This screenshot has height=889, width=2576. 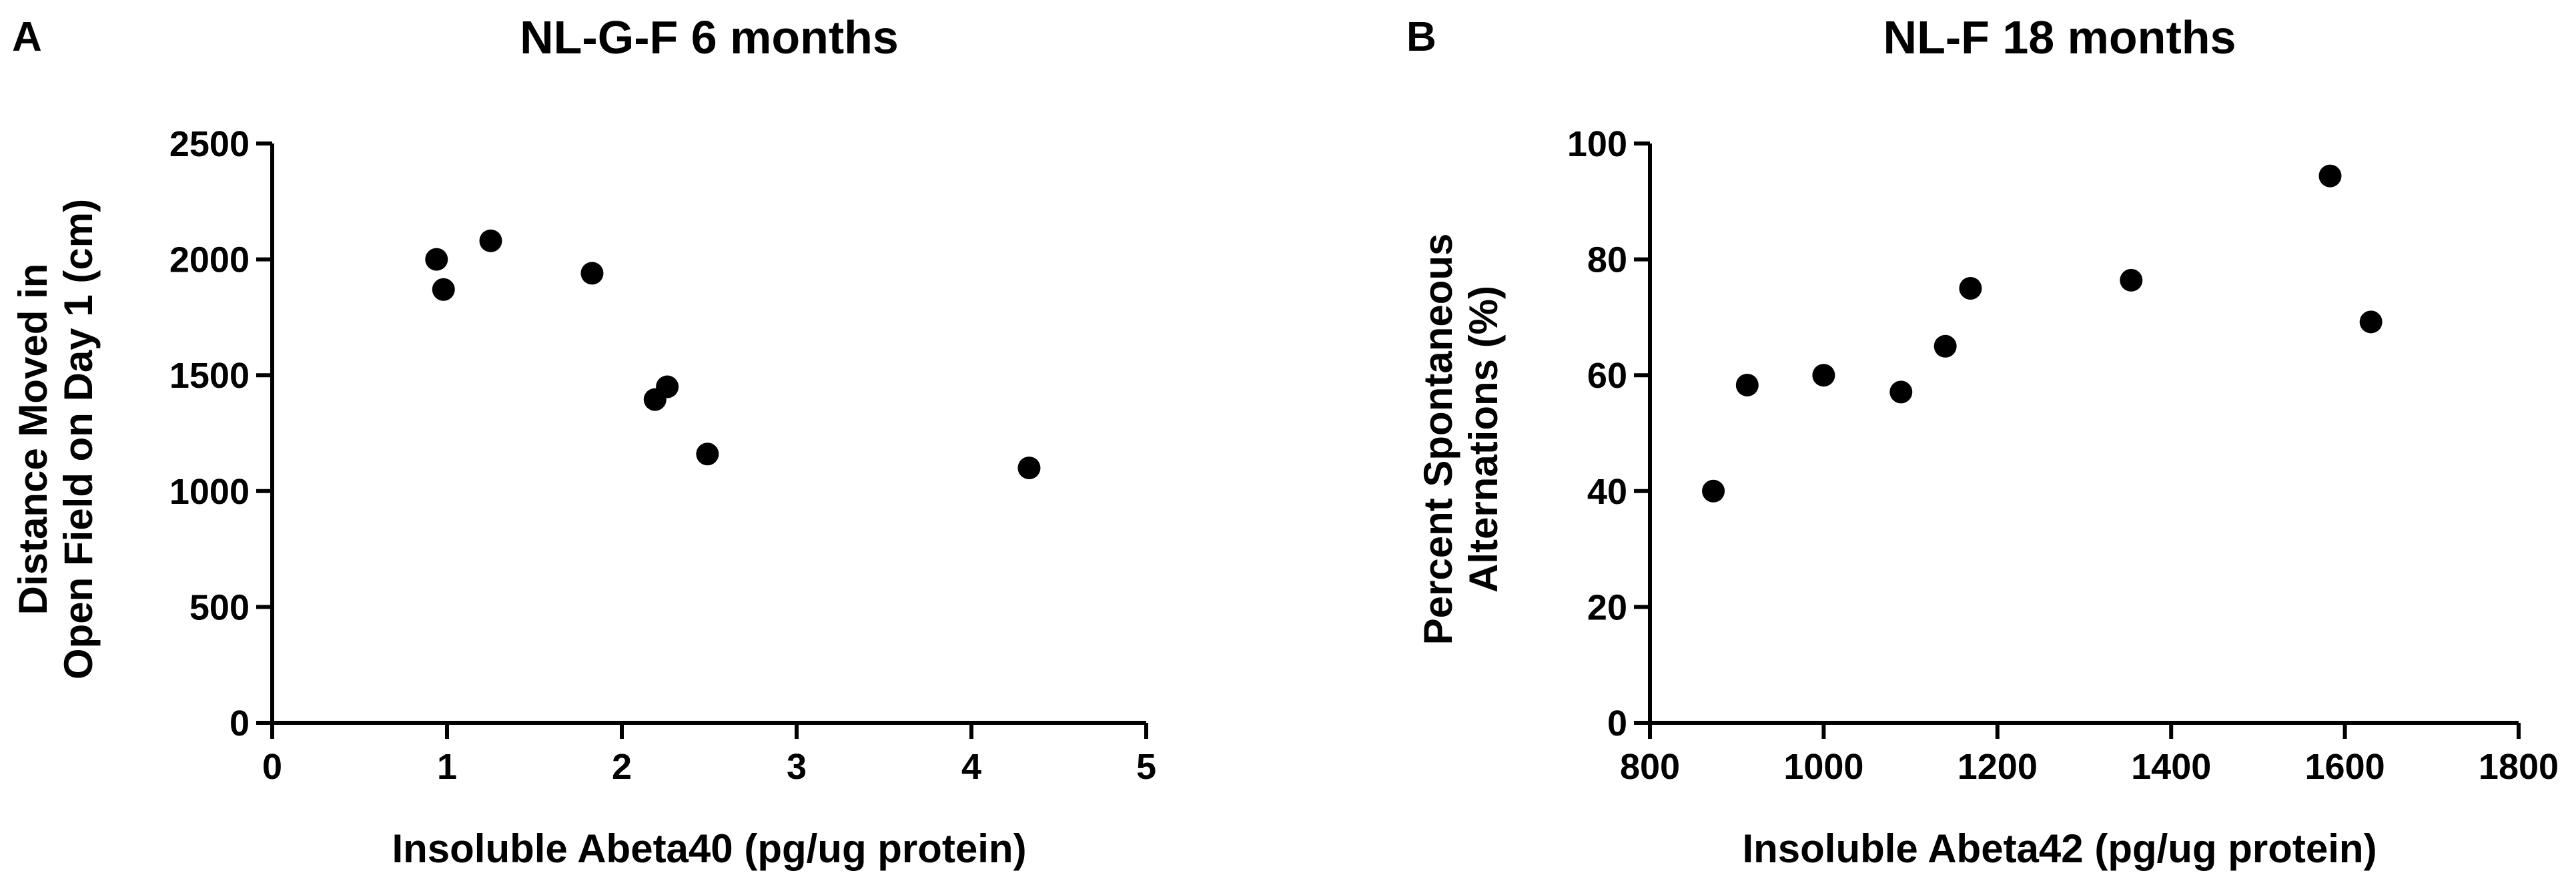 I want to click on y-tick-label-a: 1500, so click(x=209, y=376).